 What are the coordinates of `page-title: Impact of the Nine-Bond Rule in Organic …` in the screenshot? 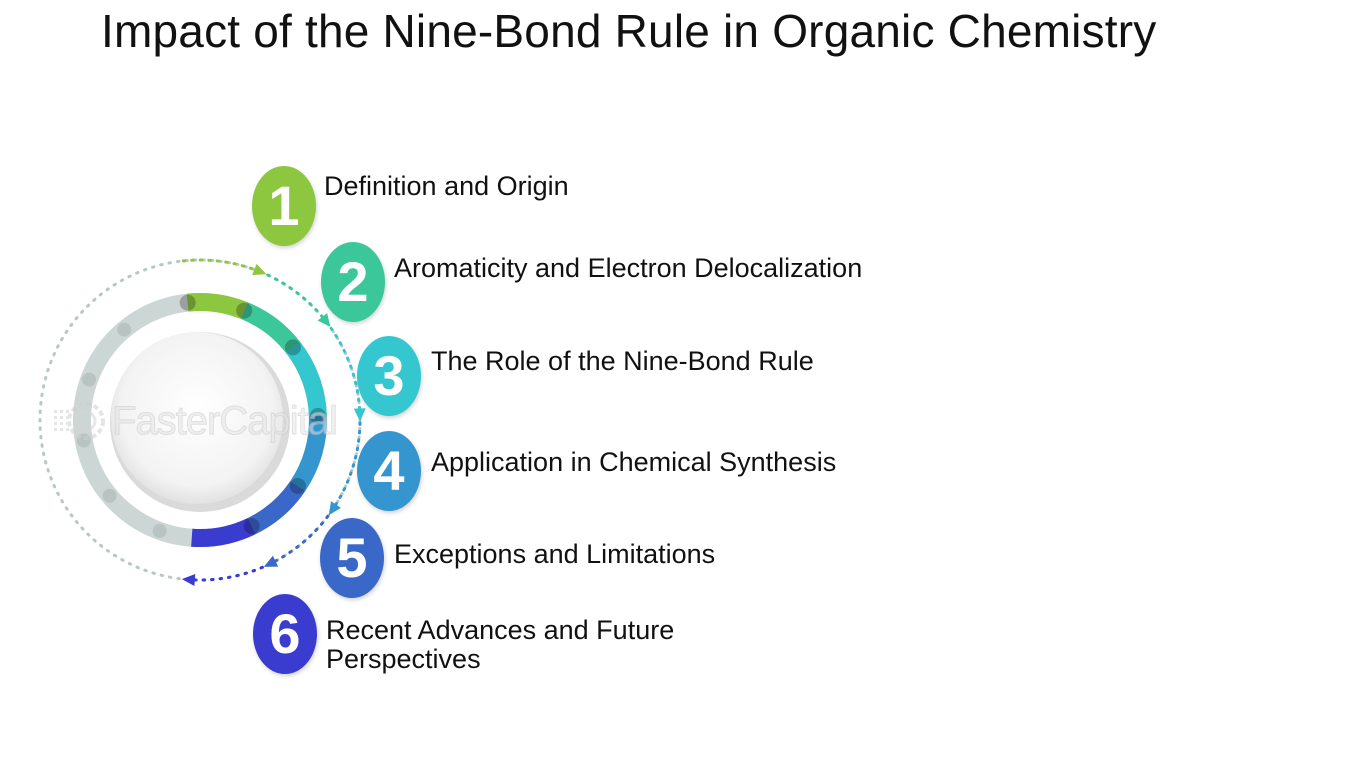 It's located at (629, 31).